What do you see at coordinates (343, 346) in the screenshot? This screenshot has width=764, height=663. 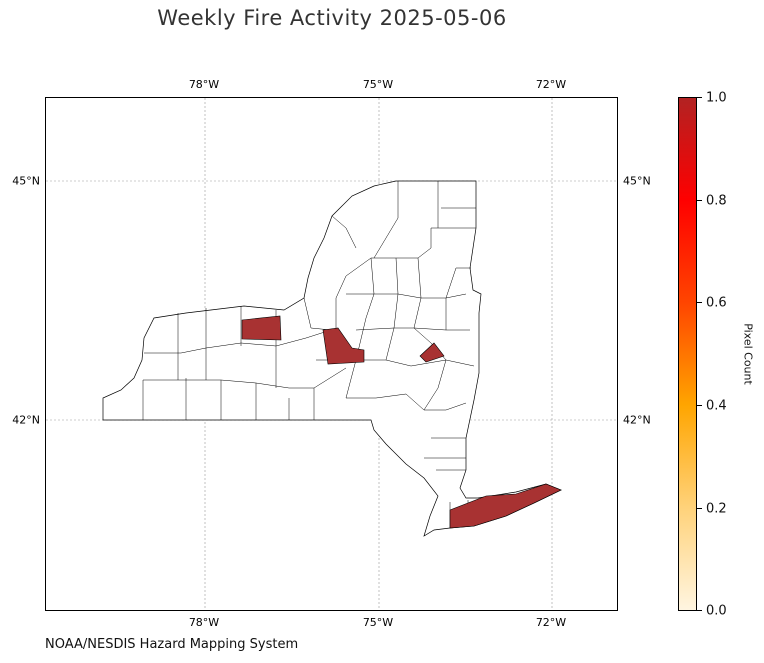 I see `fire-county-central` at bounding box center [343, 346].